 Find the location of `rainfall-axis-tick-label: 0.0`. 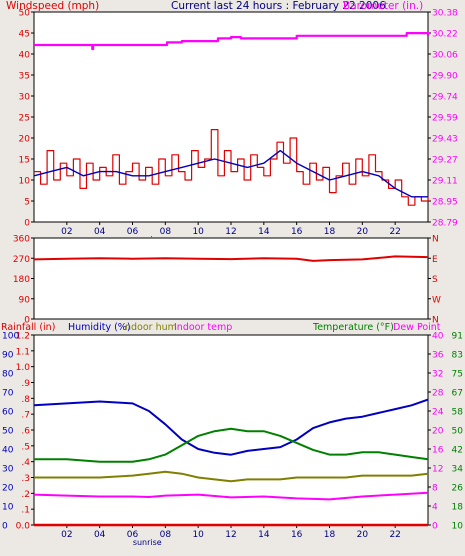

rainfall-axis-tick-label: 0.0 is located at coordinates (23, 527).